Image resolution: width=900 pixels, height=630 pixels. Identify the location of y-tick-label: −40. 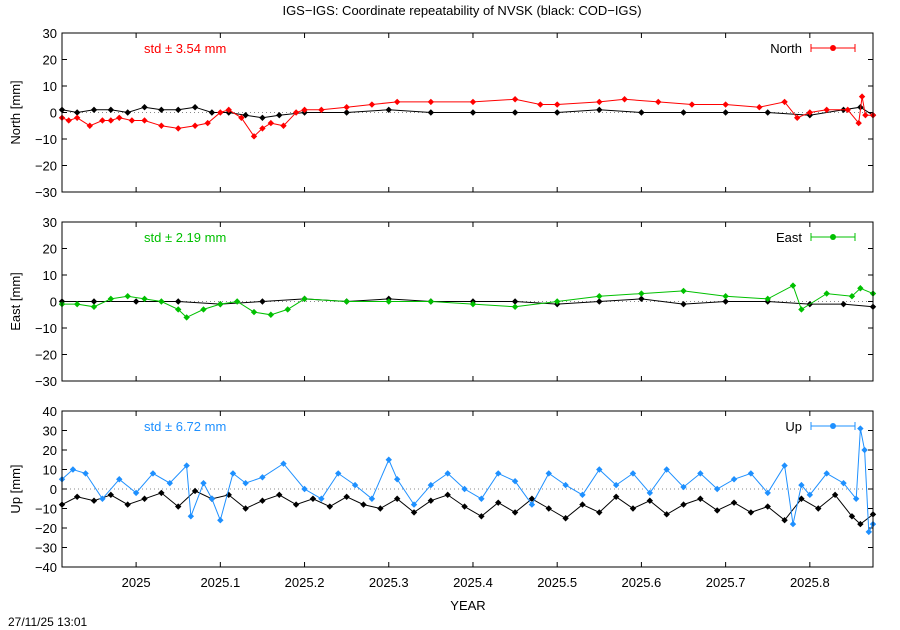
(46, 567).